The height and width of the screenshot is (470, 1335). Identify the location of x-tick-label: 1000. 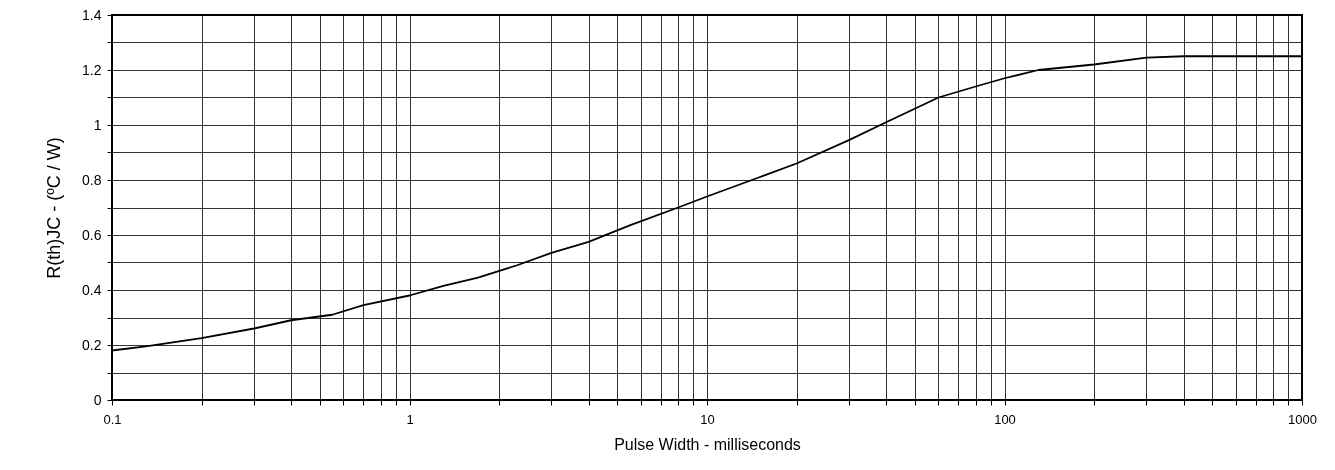
(1302, 419).